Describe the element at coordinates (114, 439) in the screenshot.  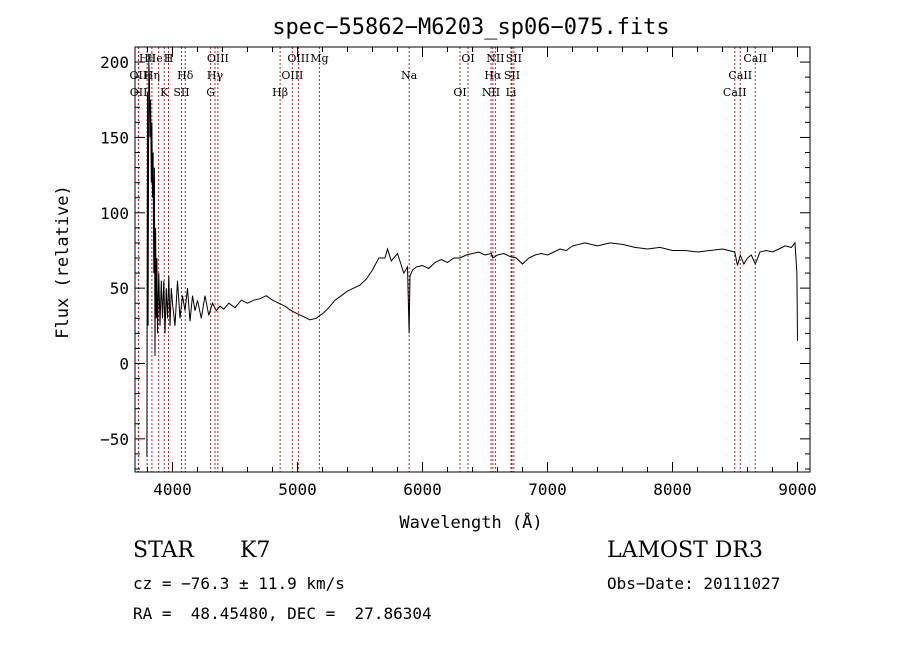
I see `y-tick-label: −50` at that location.